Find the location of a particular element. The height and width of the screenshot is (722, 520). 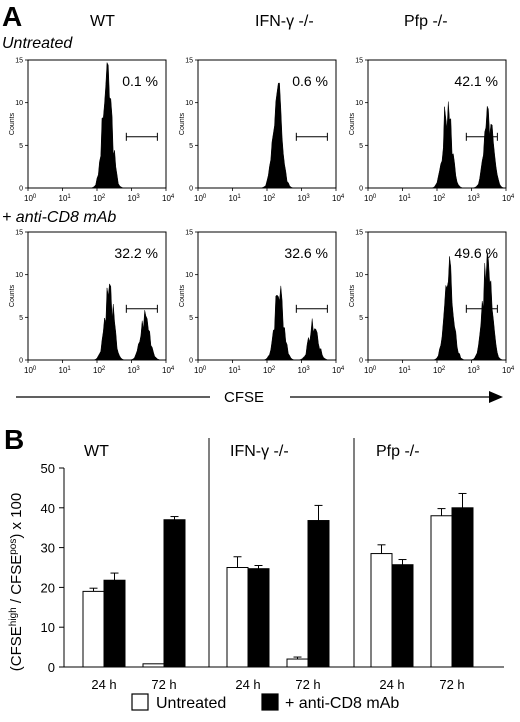

cfse-arrow-head is located at coordinates (496, 397).